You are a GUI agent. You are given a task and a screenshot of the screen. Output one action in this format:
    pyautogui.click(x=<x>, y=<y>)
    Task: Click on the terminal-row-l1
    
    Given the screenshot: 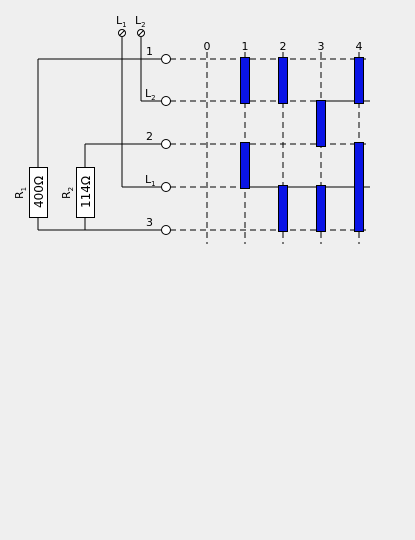 What is the action you would take?
    pyautogui.click(x=166, y=187)
    